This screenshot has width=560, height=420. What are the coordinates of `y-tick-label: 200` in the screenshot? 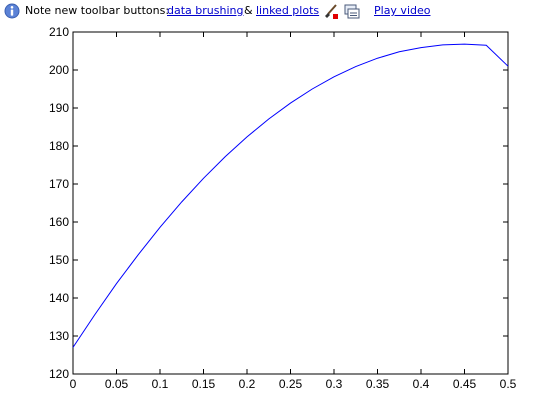 It's located at (59, 70).